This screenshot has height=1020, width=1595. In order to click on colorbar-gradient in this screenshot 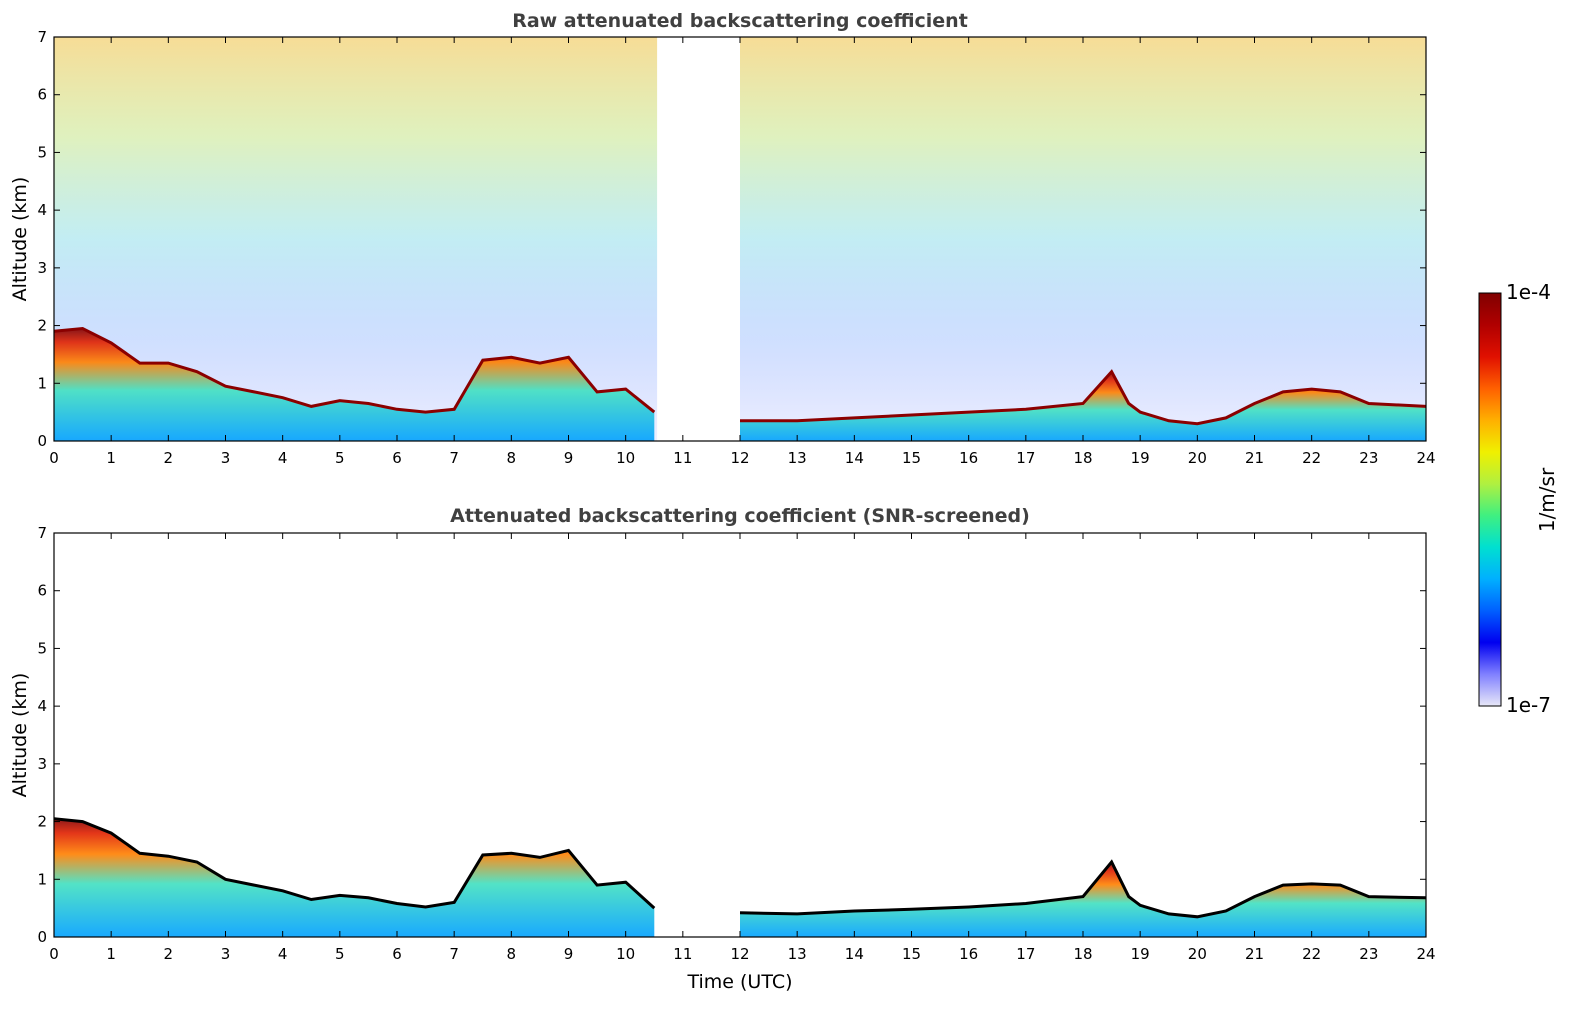, I will do `click(1490, 499)`.